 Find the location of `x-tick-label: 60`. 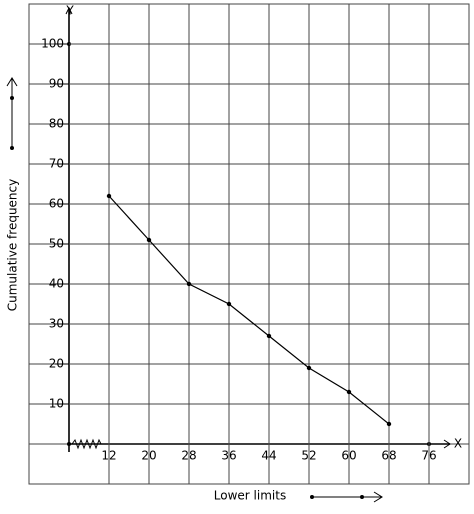

x-tick-label: 60 is located at coordinates (348, 456).